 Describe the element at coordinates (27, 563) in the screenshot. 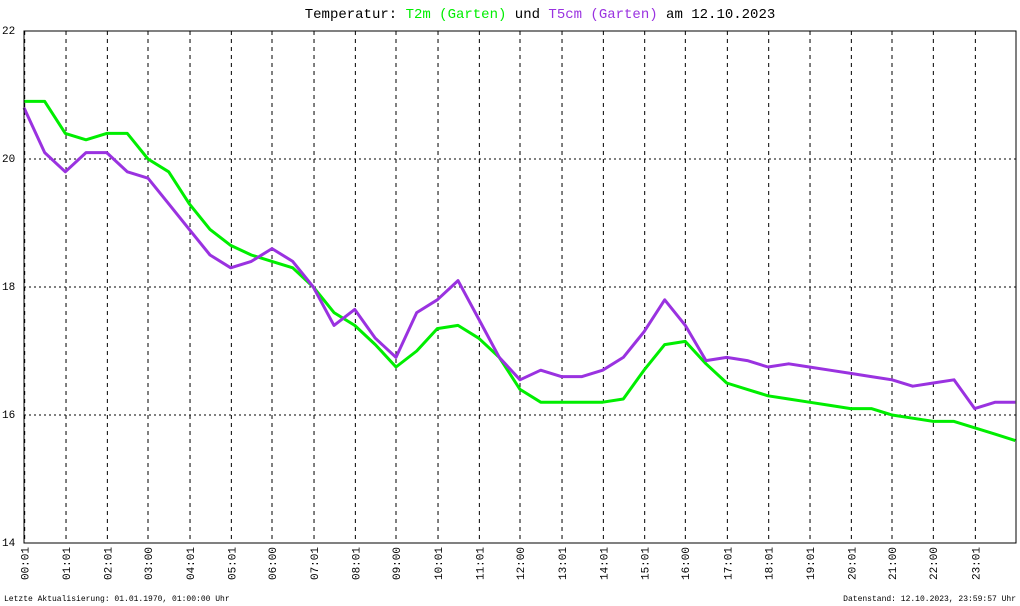

I see `x-tick-label: 00:01` at that location.